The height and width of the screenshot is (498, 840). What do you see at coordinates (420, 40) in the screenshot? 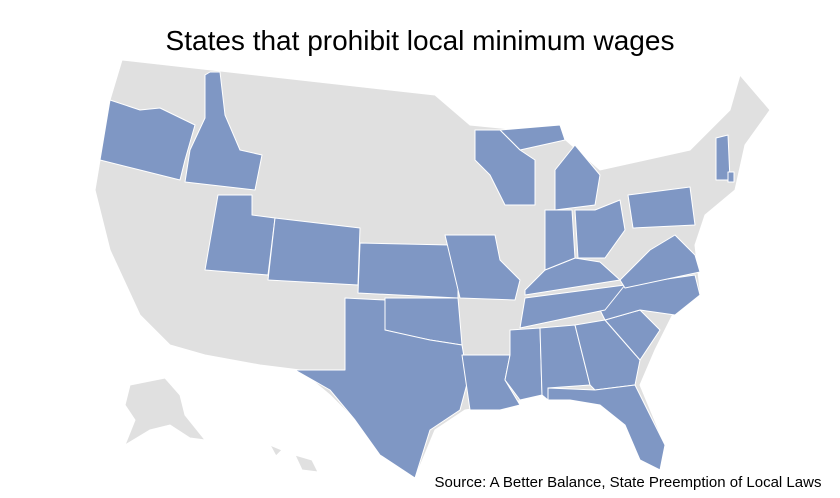
I see `map-title: States that prohibit local minimum wages` at bounding box center [420, 40].